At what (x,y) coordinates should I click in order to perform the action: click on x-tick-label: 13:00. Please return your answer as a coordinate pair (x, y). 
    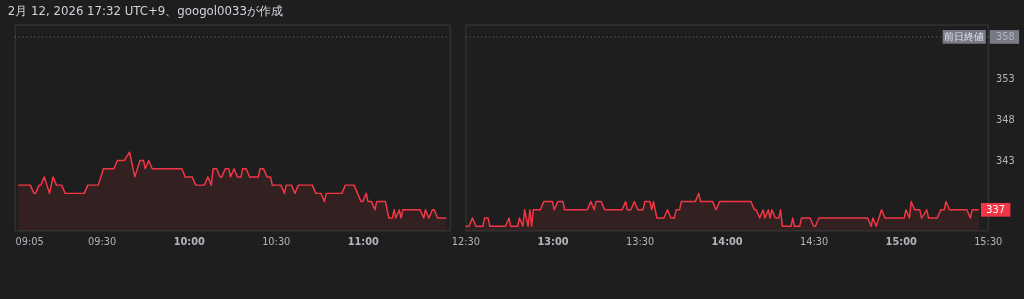
    Looking at the image, I should click on (553, 241).